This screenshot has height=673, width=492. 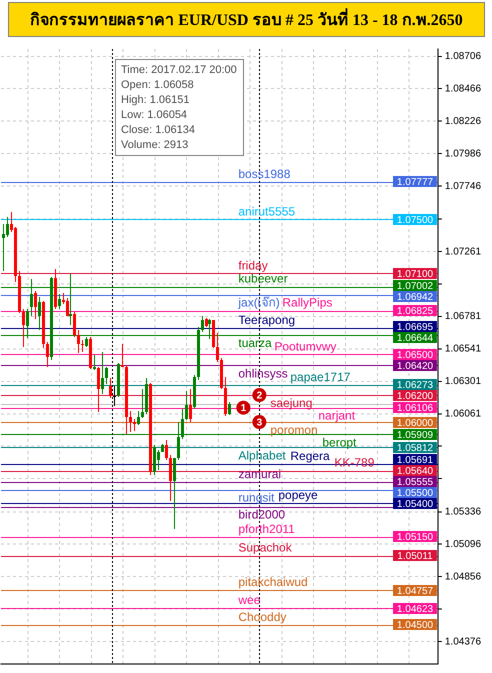 I want to click on annotation: Low: 1.06054, so click(x=154, y=115).